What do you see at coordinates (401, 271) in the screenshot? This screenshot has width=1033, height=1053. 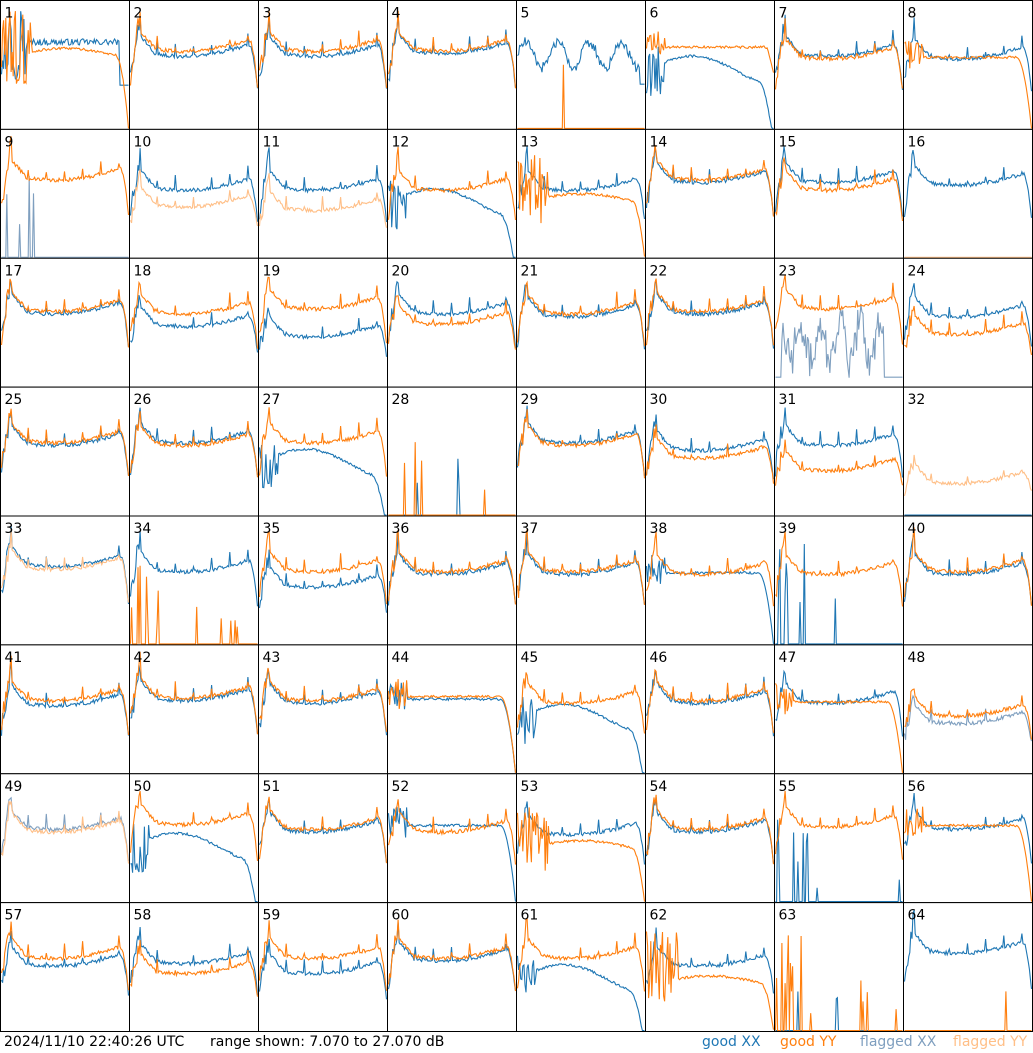 I see `panel-label: 20` at bounding box center [401, 271].